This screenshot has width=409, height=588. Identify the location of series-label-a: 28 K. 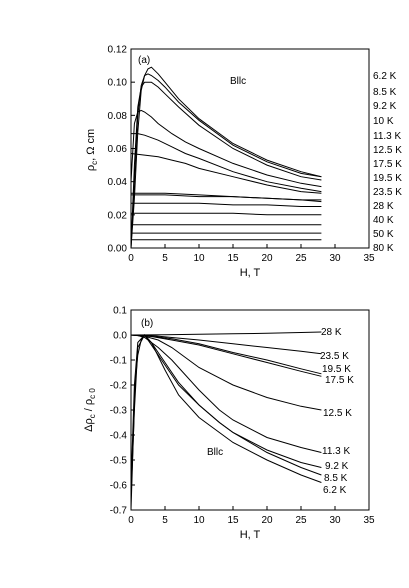
(383, 206).